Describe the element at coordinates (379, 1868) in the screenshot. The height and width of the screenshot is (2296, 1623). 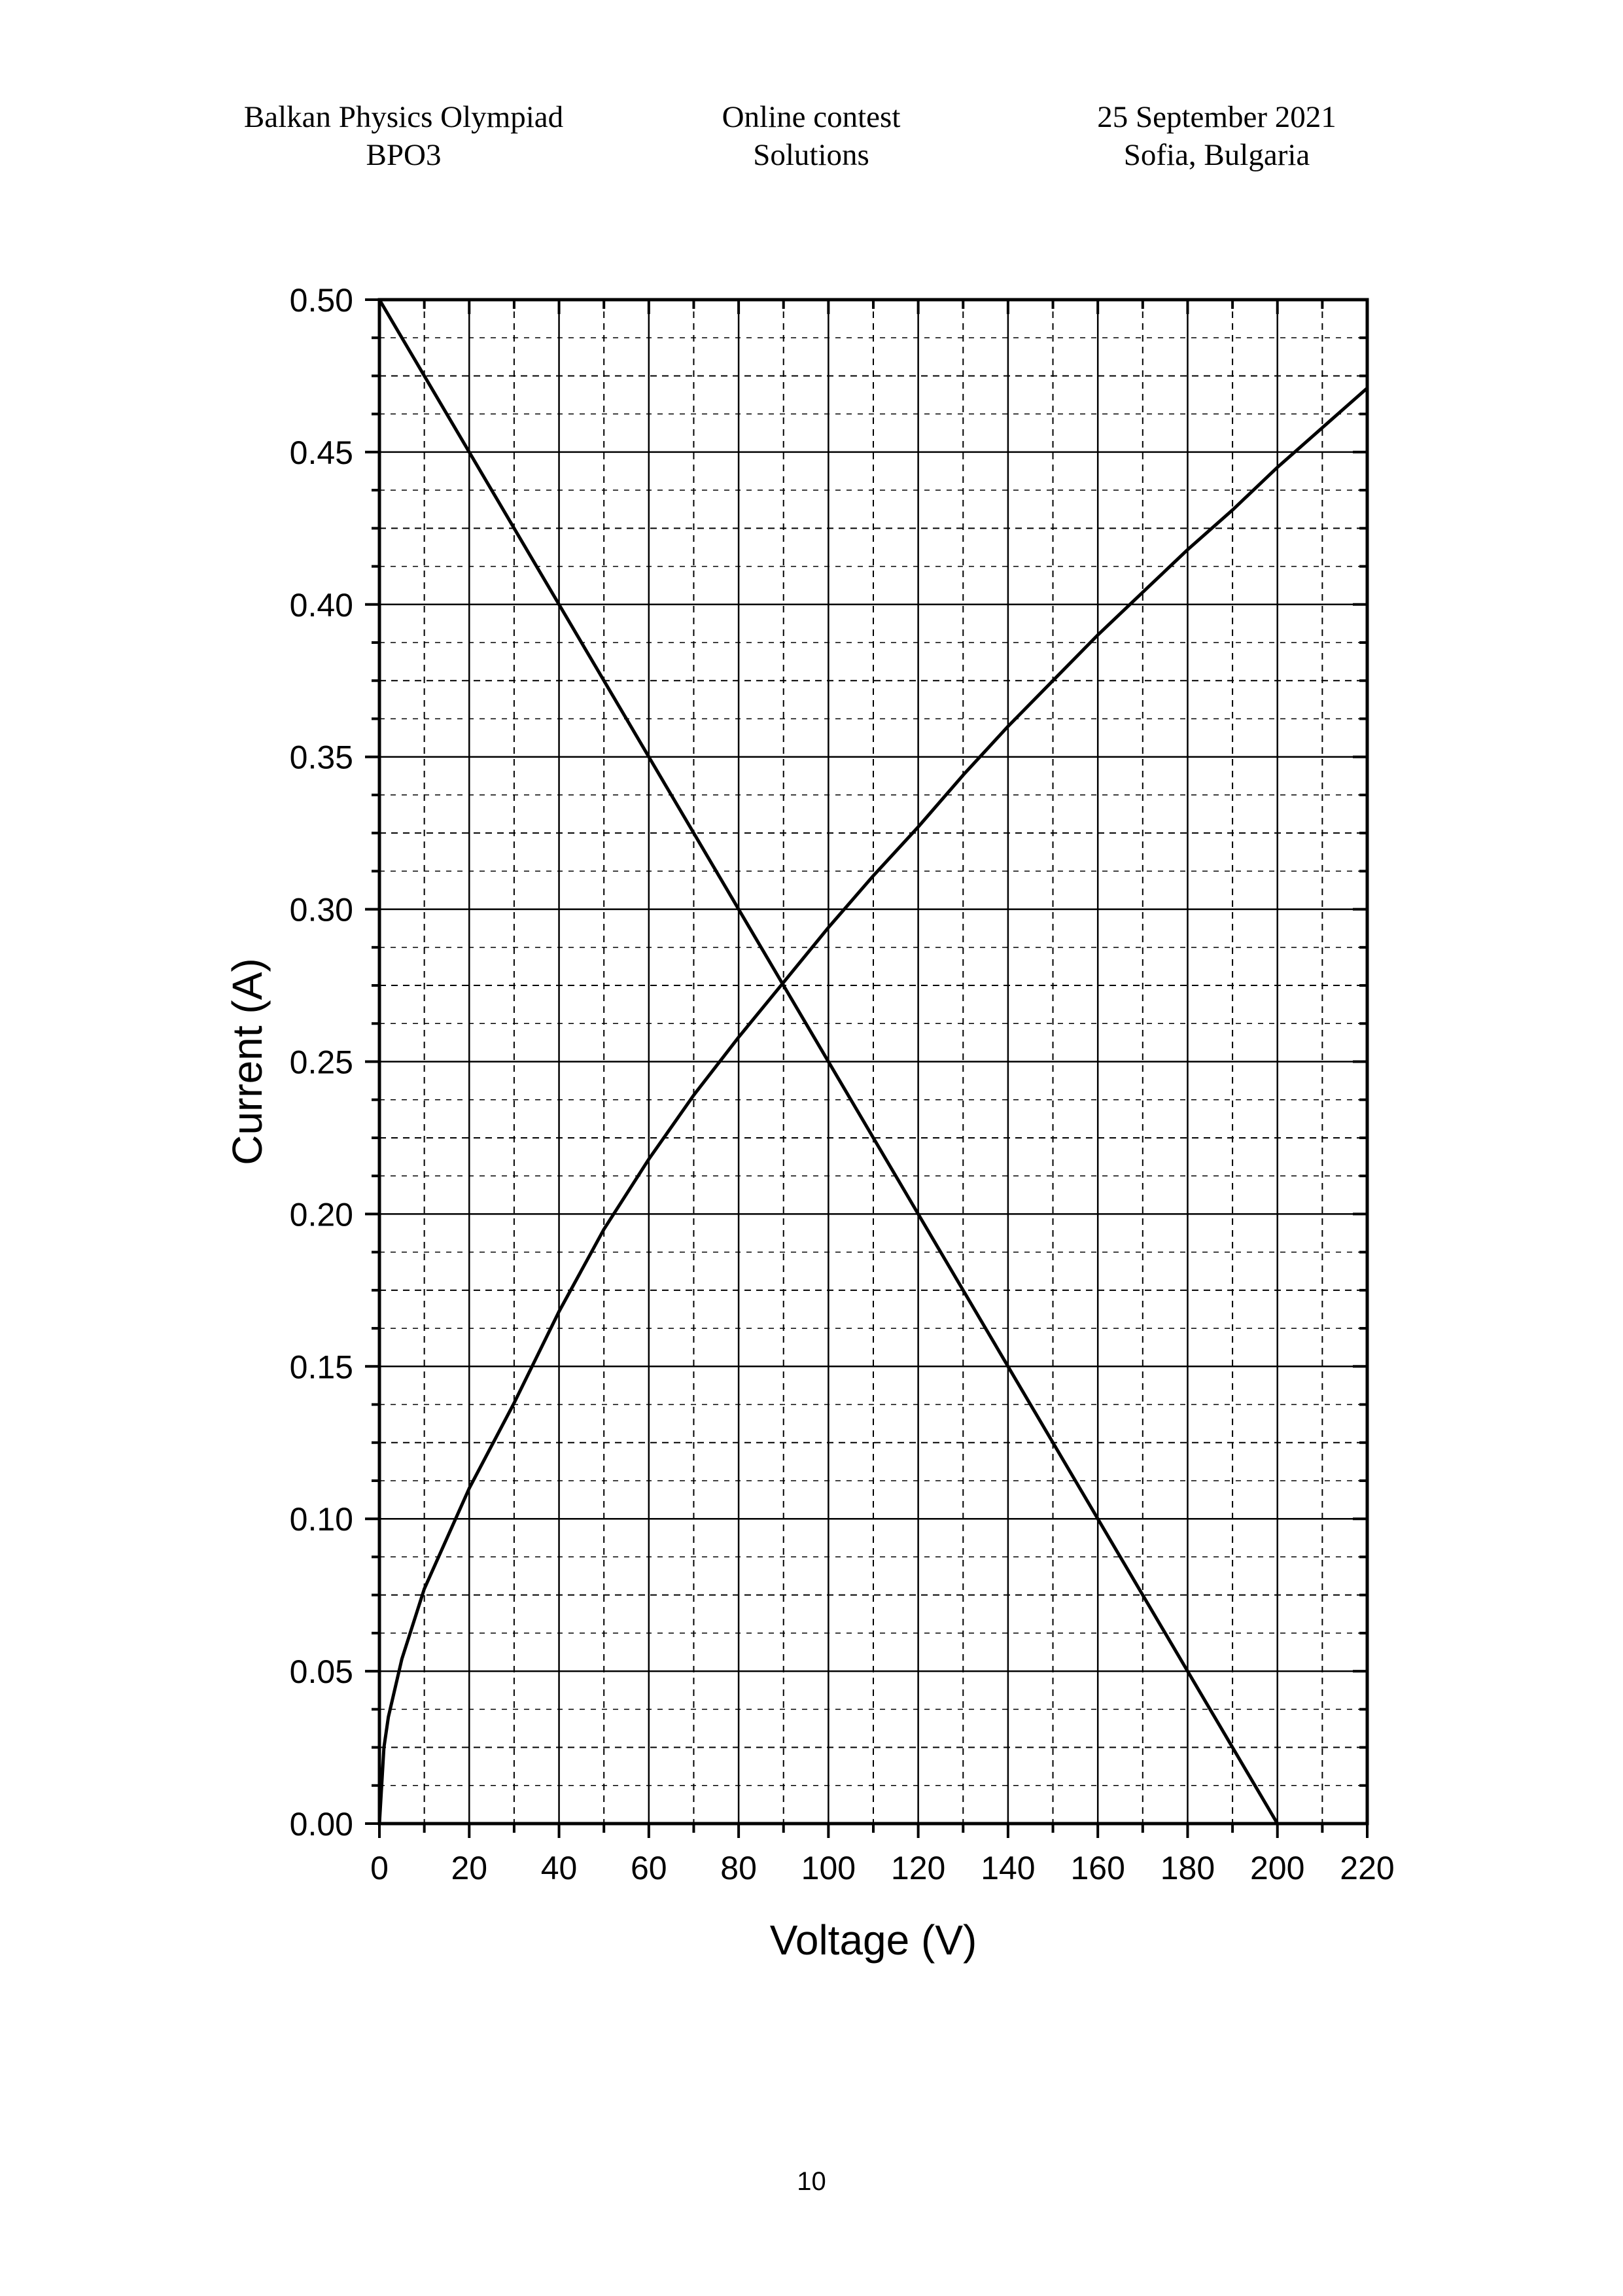
I see `x-tick-label: 0` at that location.